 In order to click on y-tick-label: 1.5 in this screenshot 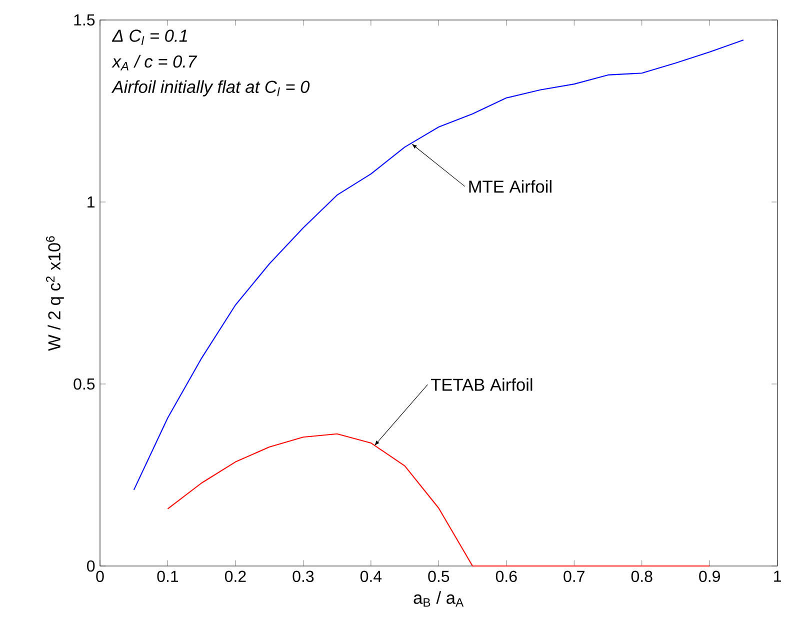, I will do `click(84, 20)`.